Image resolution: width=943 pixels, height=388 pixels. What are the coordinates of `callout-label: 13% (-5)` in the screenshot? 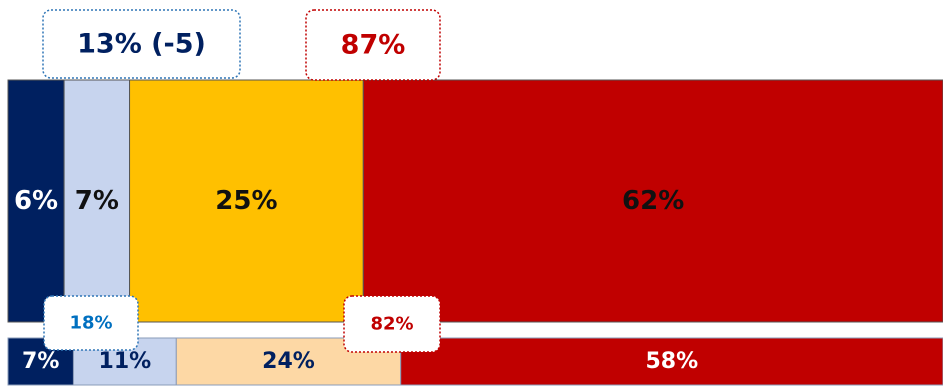 It's located at (141, 44).